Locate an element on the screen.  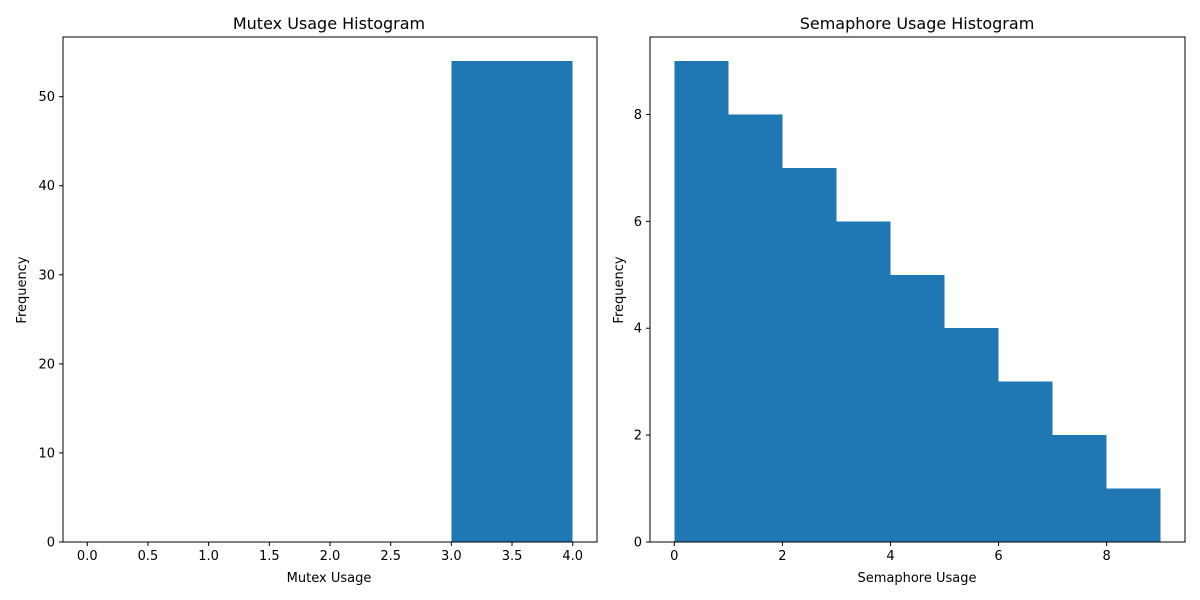
x-ticks: 0.0 0.5 1.0 1.5 2.0 2.5 3.0 3.5 4.0 is located at coordinates (330, 553).